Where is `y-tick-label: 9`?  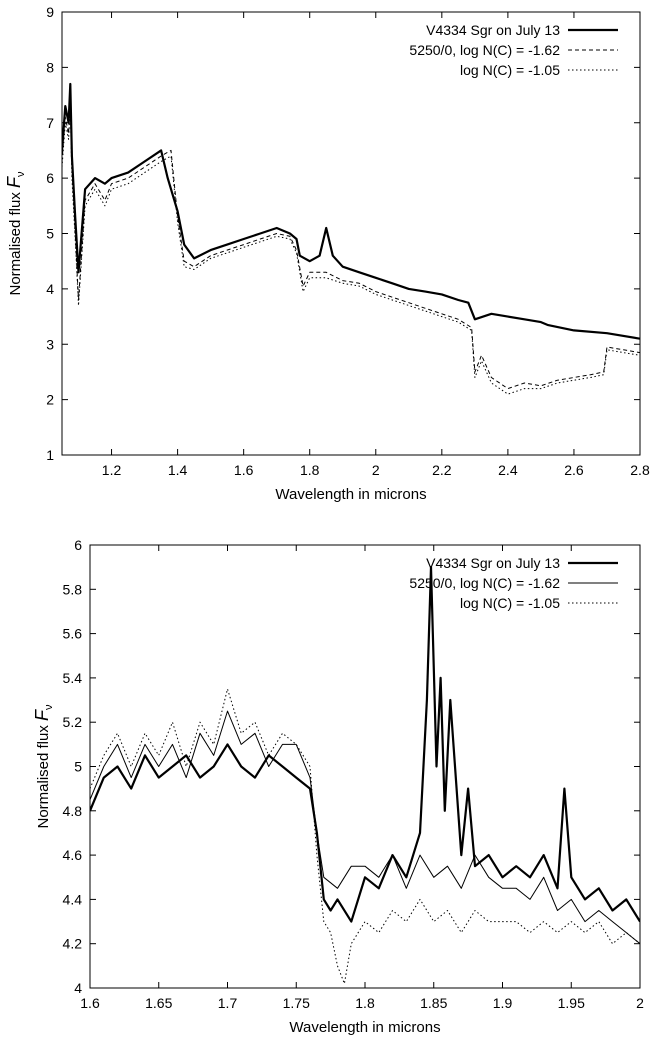
y-tick-label: 9 is located at coordinates (50, 12).